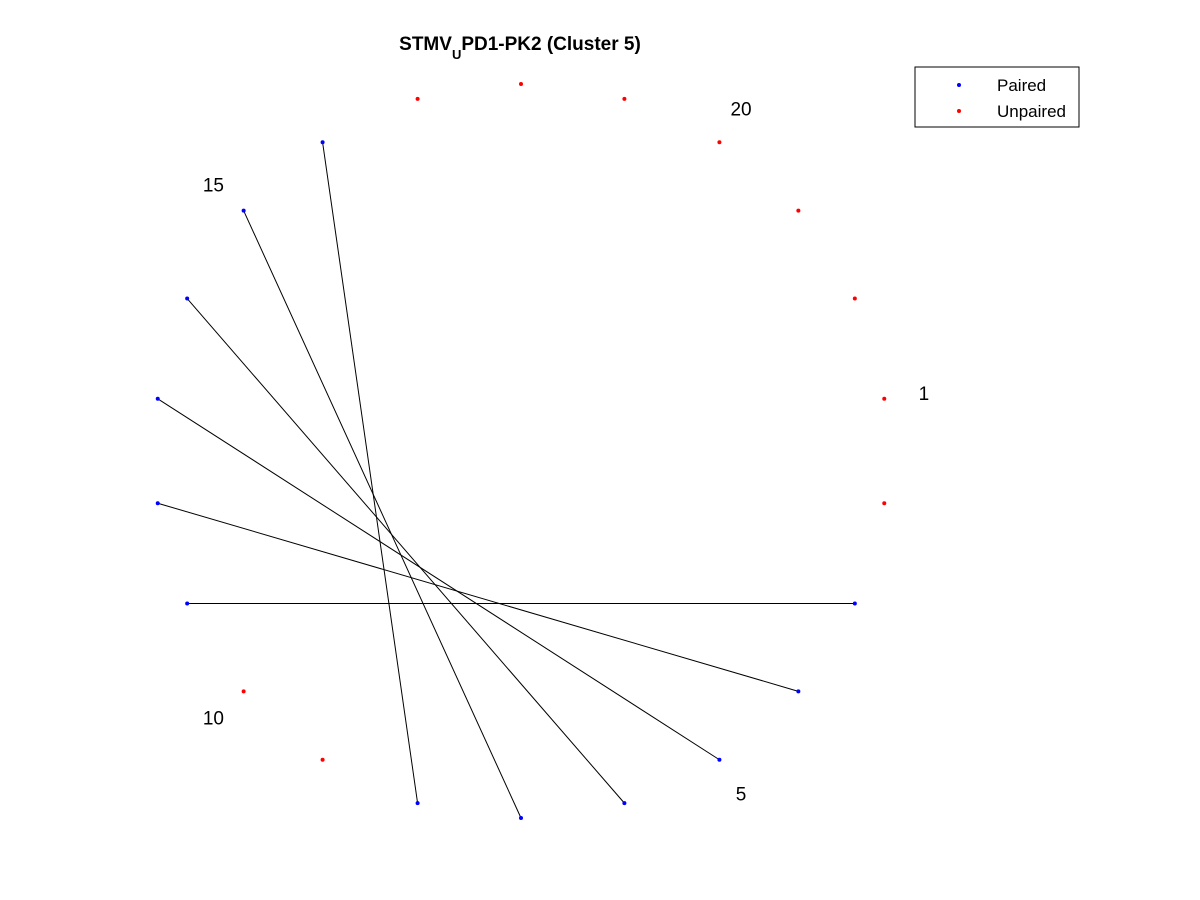 This screenshot has width=1200, height=900. Describe the element at coordinates (425, 44) in the screenshot. I see `chart-title-prefix: STMV` at that location.